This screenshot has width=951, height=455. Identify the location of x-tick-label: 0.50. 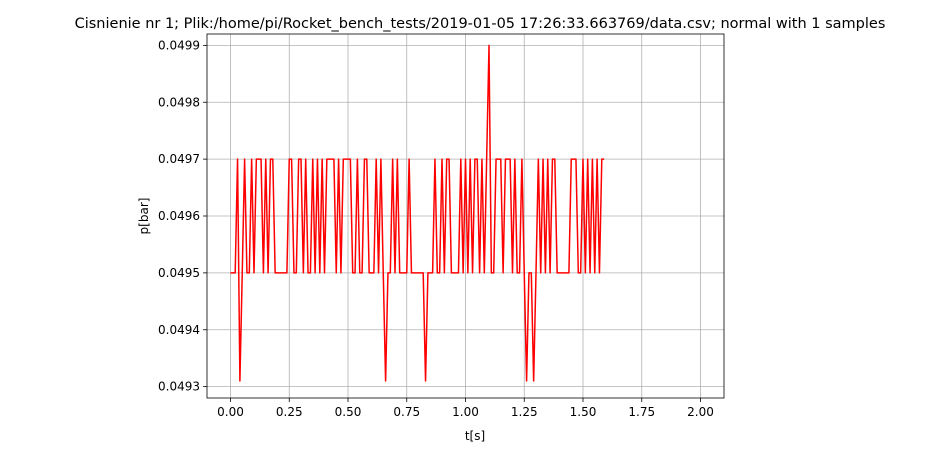
(348, 412).